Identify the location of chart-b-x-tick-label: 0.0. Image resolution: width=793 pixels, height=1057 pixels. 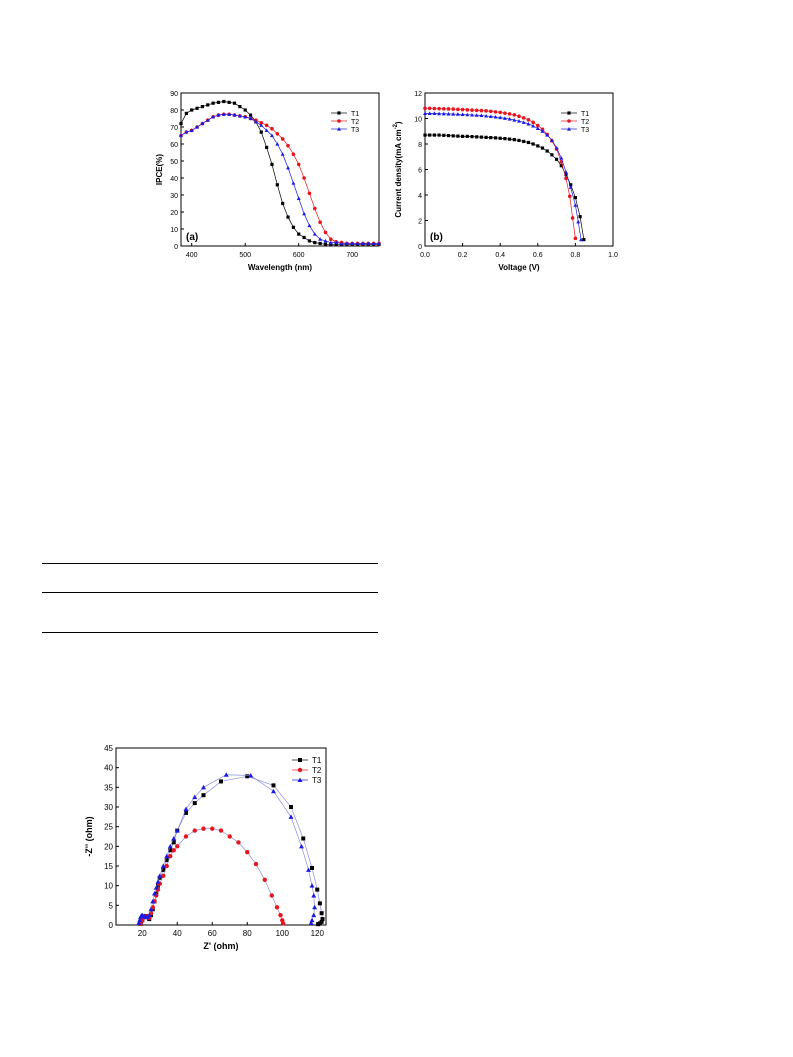
(425, 255).